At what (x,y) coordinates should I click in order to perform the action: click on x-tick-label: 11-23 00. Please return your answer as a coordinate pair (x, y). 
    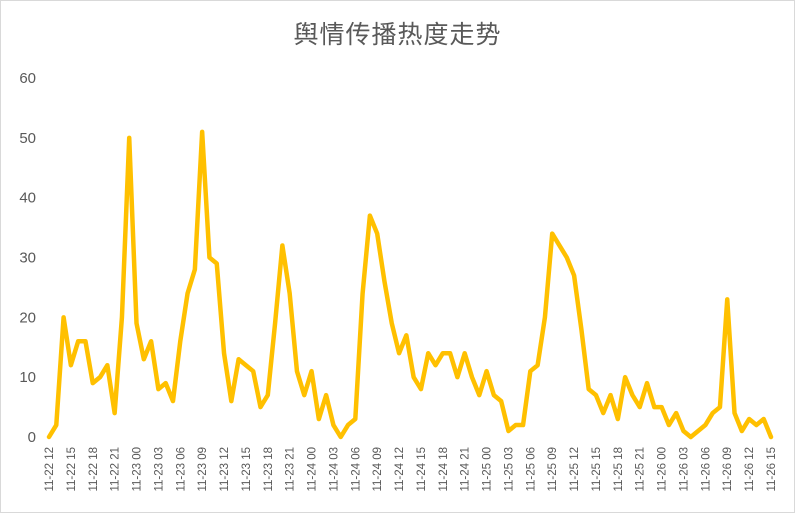
    Looking at the image, I should click on (138, 469).